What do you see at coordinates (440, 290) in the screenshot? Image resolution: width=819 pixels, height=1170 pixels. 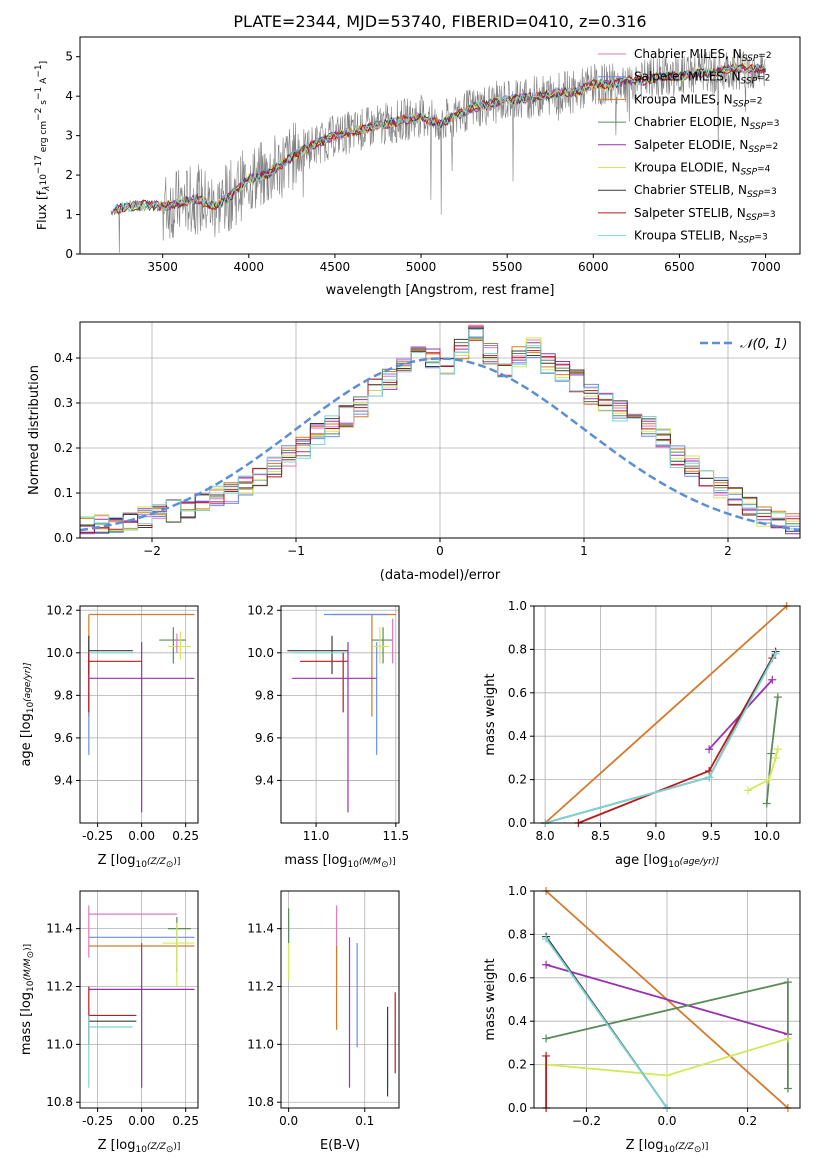 I see `x-axis-label: wavelength [Angstrom, rest frame]` at bounding box center [440, 290].